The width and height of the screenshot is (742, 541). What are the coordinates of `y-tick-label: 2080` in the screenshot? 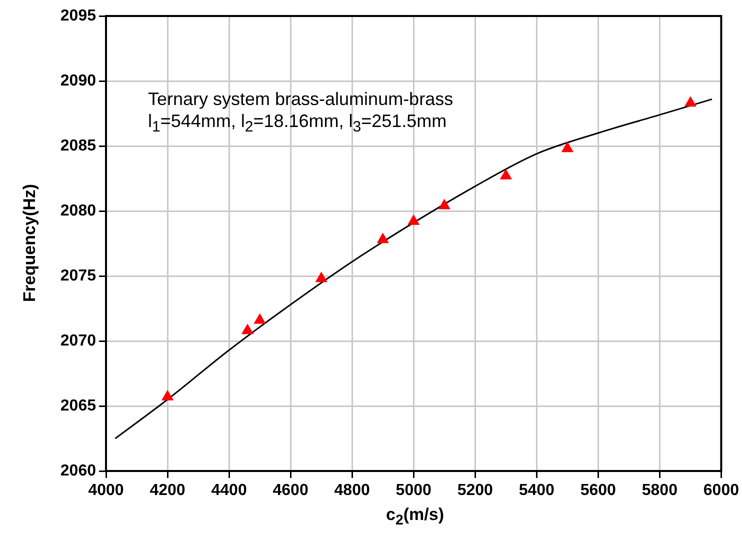 It's located at (78, 211).